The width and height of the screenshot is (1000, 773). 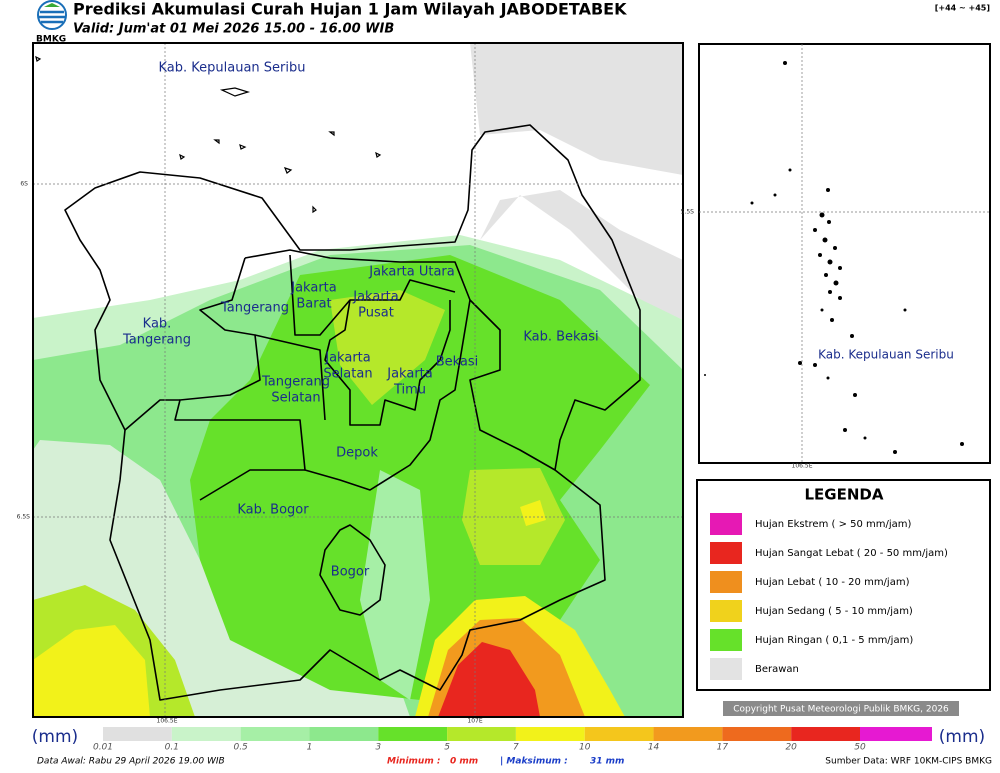 What do you see at coordinates (240, 748) in the screenshot?
I see `colorbar-tick-label: 0.5` at bounding box center [240, 748].